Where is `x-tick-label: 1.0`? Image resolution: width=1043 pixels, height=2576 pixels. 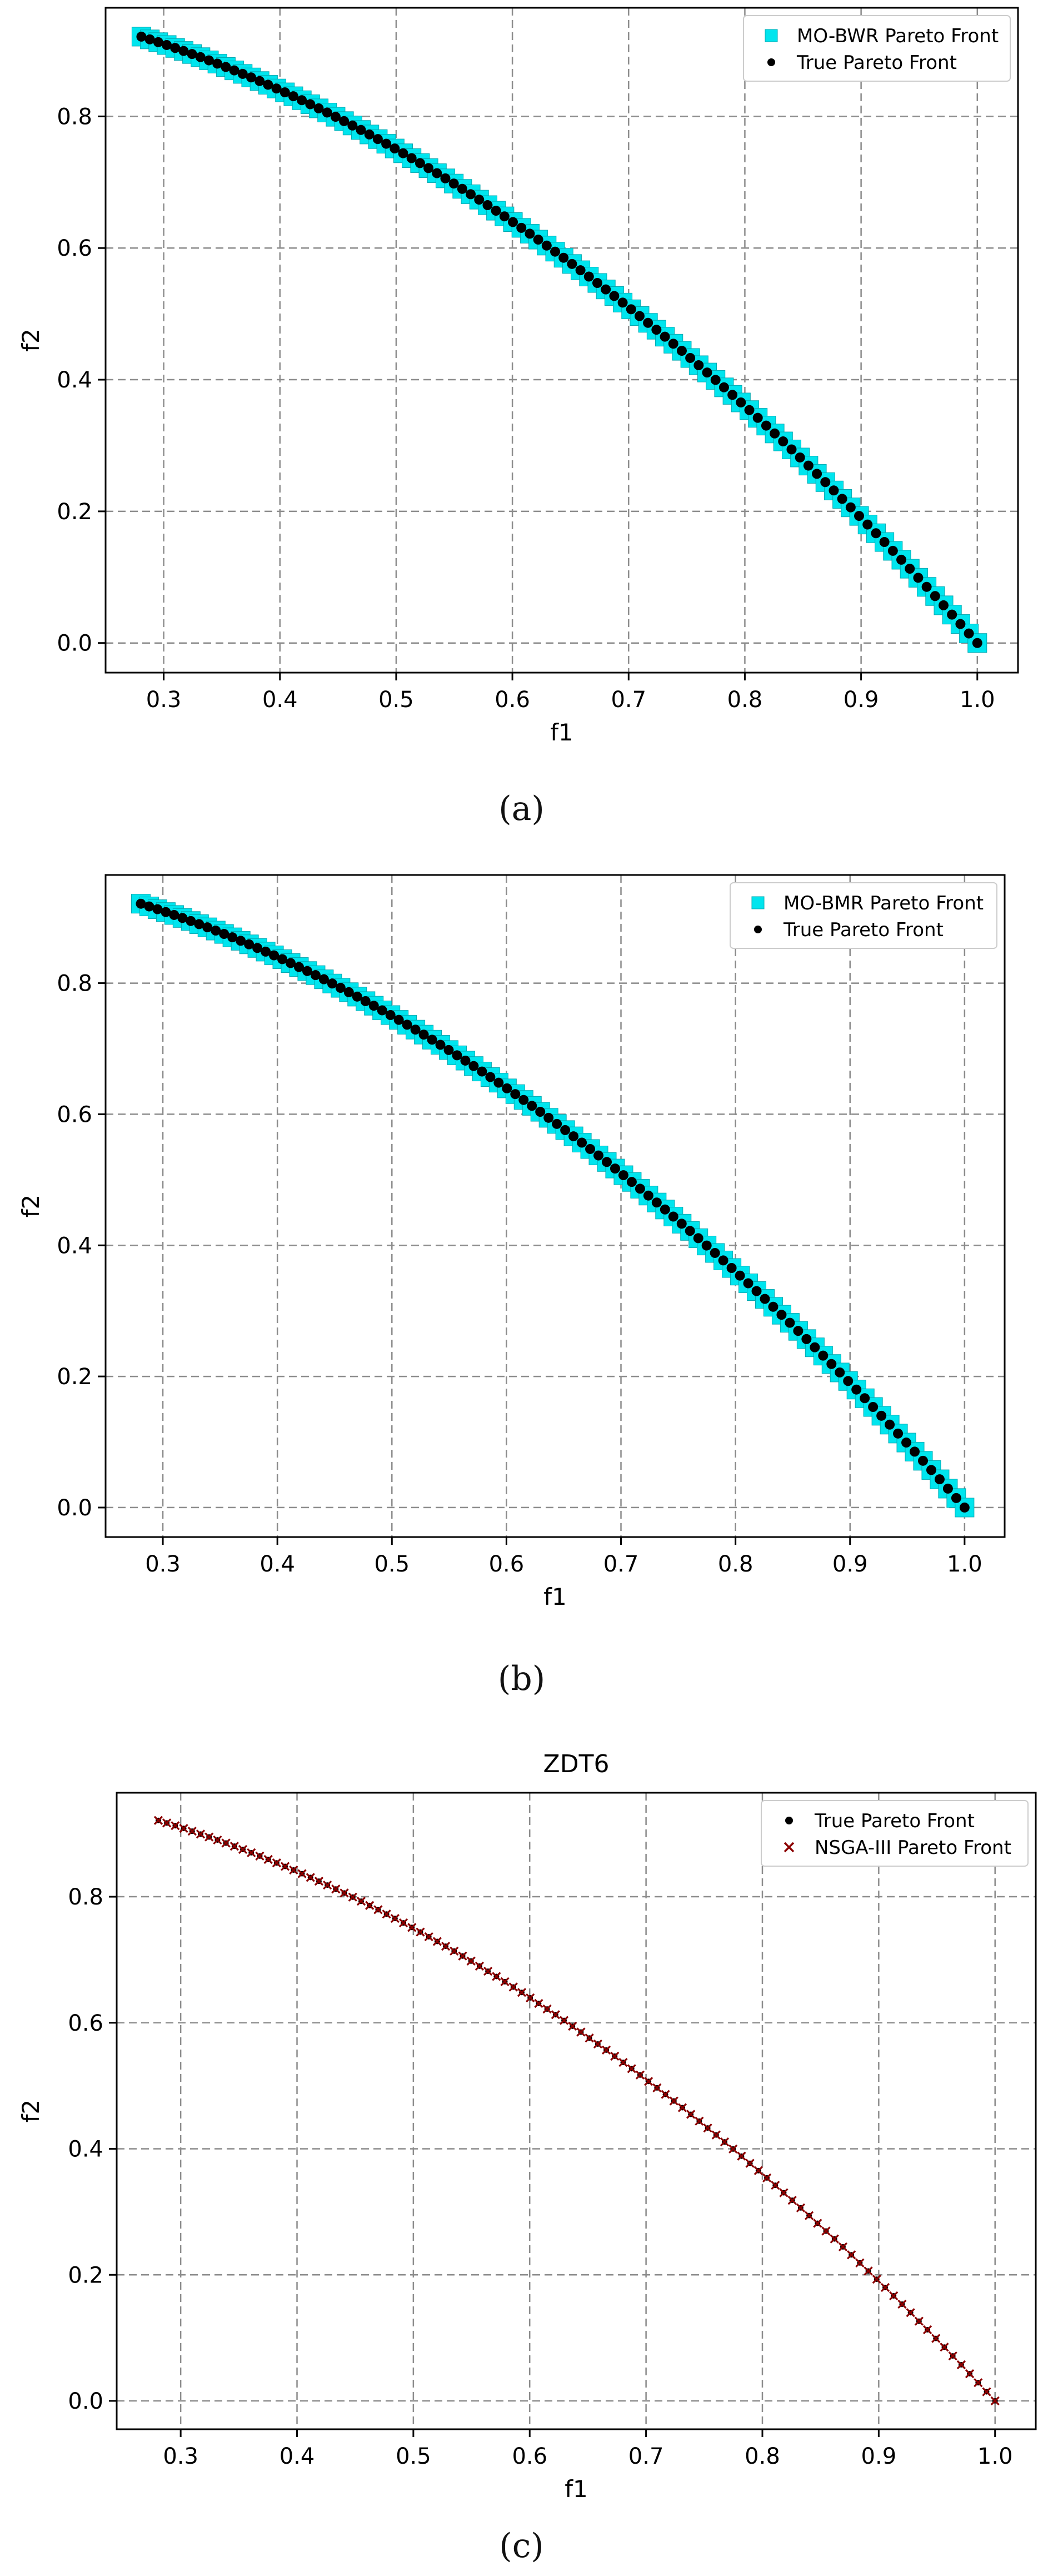
x-tick-label: 1.0 is located at coordinates (964, 1564).